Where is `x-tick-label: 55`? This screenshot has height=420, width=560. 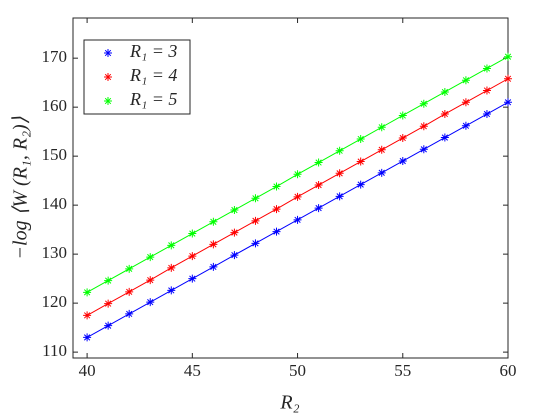
x-tick-label: 55 is located at coordinates (402, 370).